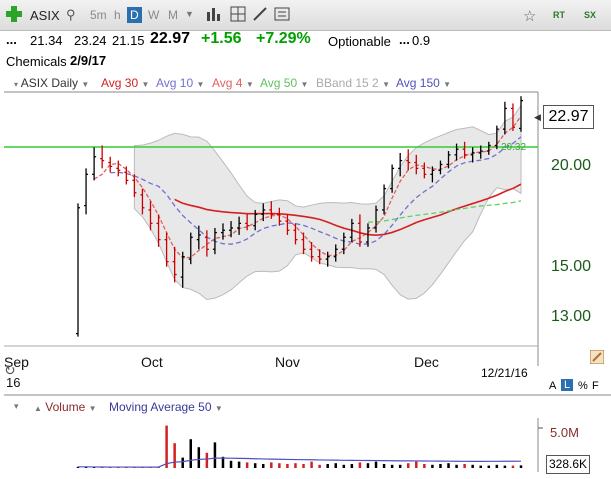 This screenshot has width=611, height=479. Describe the element at coordinates (359, 41) in the screenshot. I see `optionable-label: Optionable` at that location.